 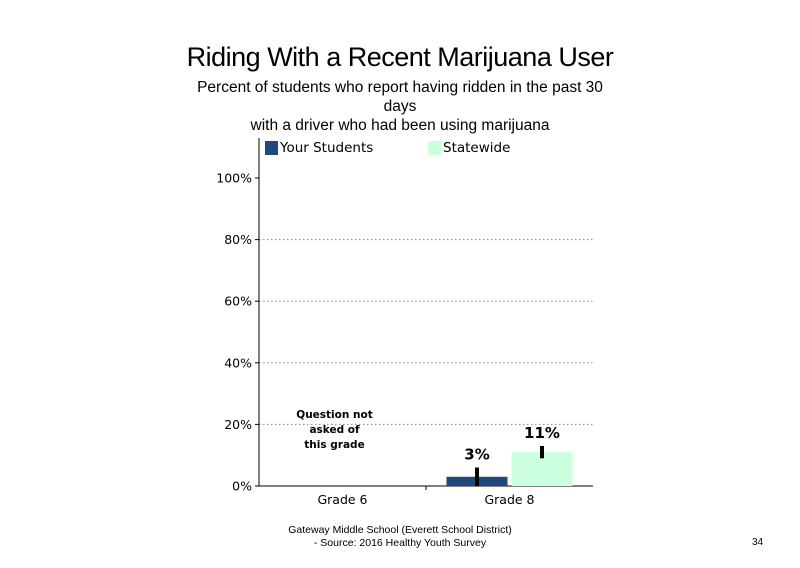 I want to click on legend-label-statewide: Statewide, so click(x=477, y=148).